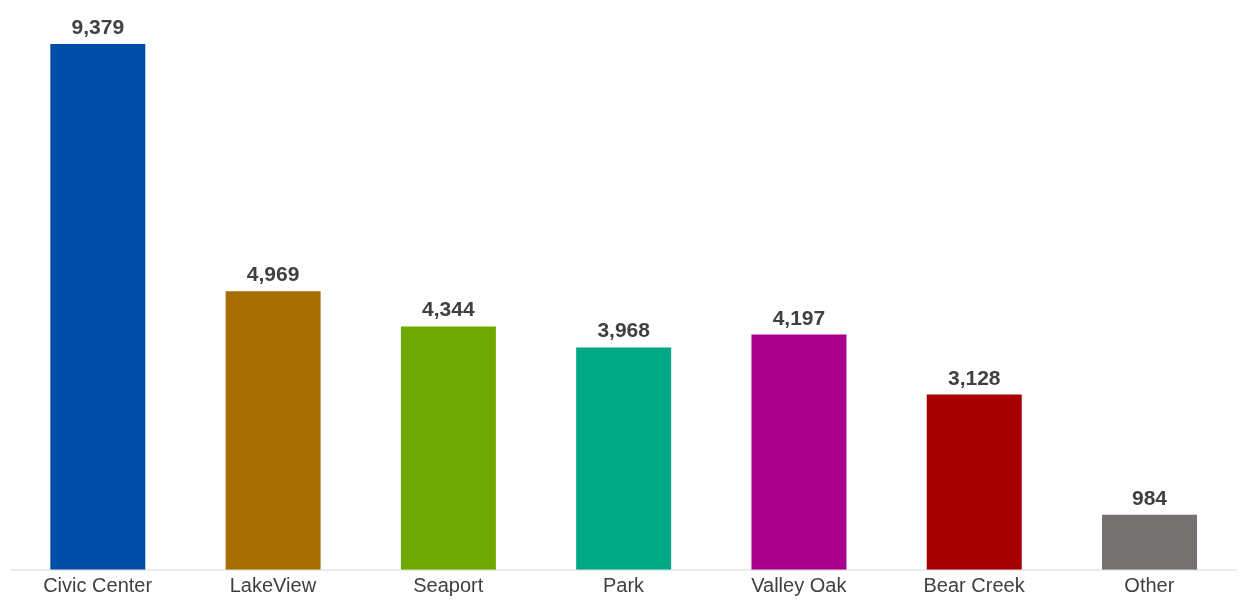  Describe the element at coordinates (98, 26) in the screenshot. I see `data-label: 9,379` at that location.